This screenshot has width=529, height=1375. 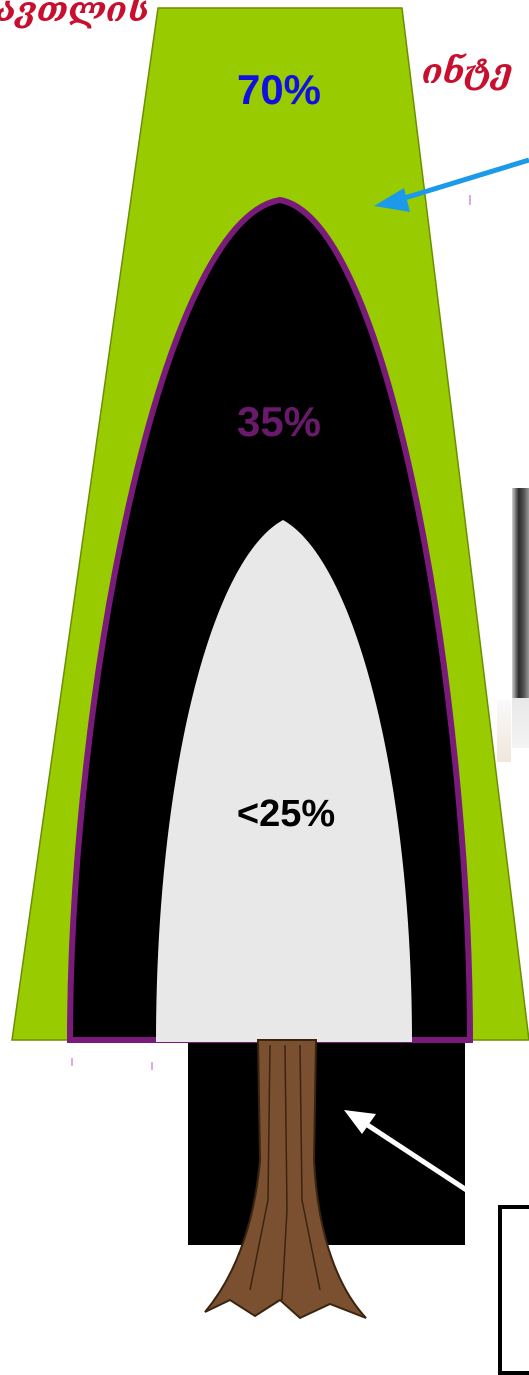 I want to click on crown-base-block, so click(x=326, y=1142).